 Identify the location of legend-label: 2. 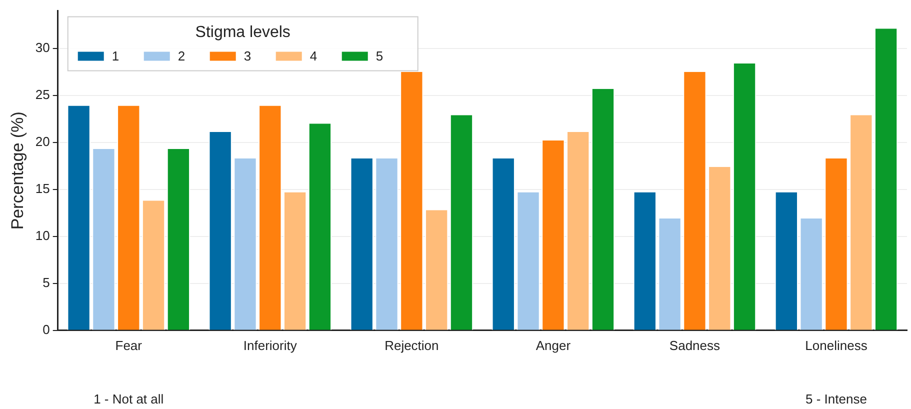
(182, 56).